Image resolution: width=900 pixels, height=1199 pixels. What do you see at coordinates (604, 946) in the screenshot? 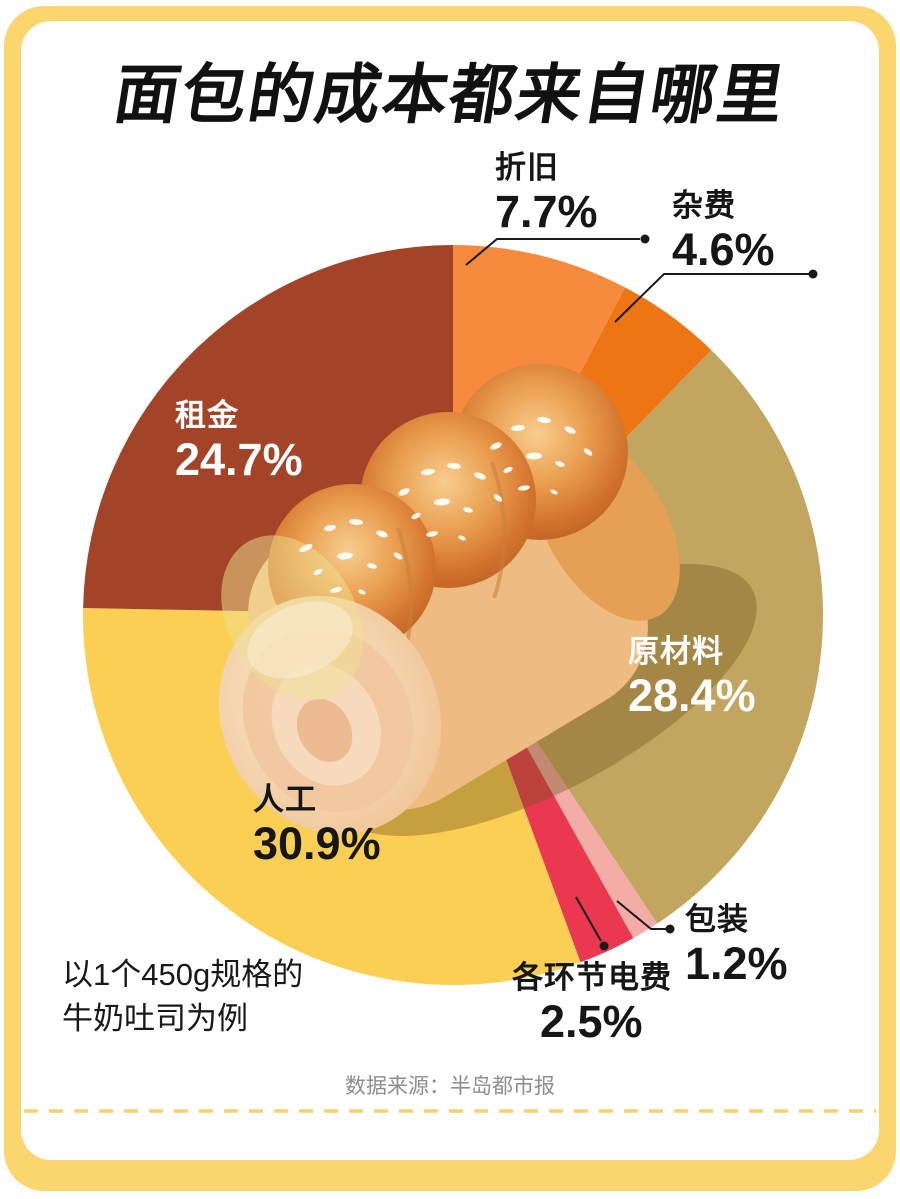
I see `leader-dot-electricity` at bounding box center [604, 946].